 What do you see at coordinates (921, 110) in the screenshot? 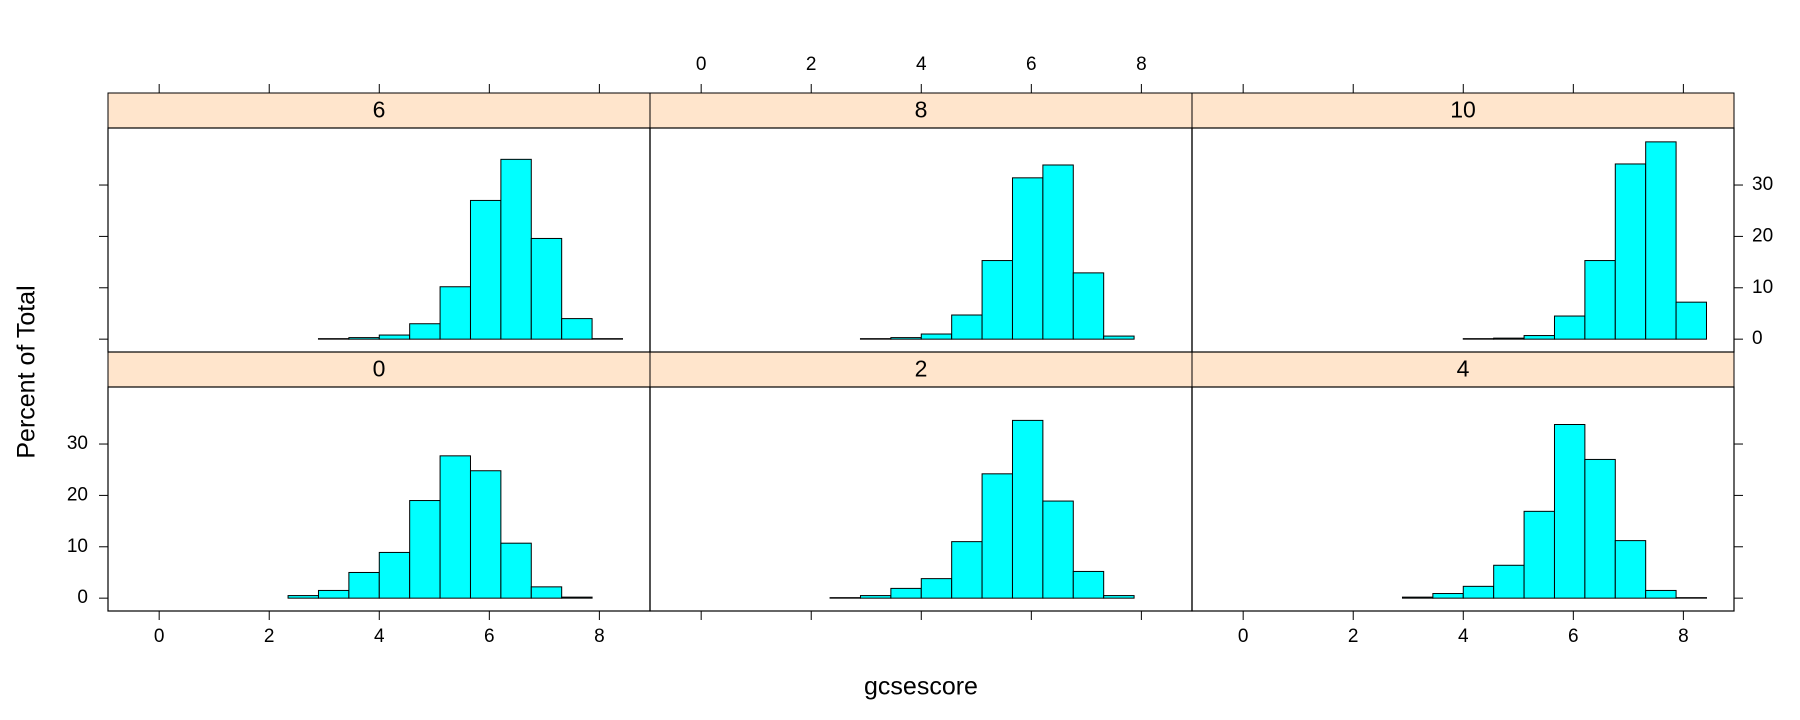
I see `strip-label: 8` at bounding box center [921, 110].